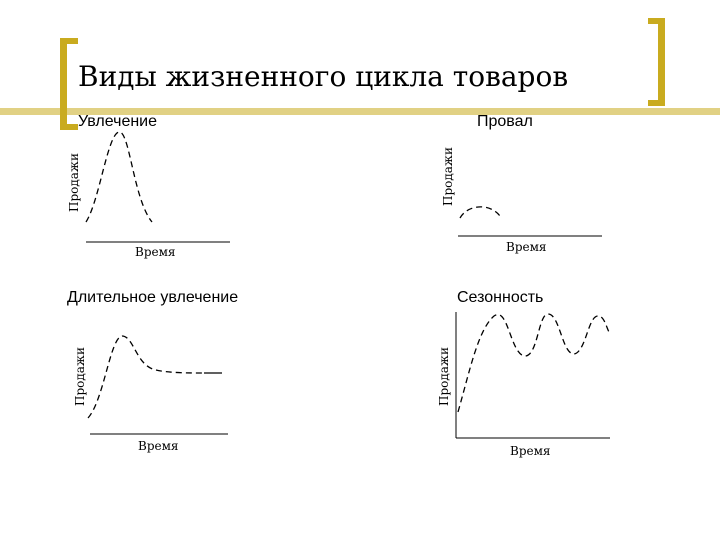 The image size is (720, 540). I want to click on long-fad-diagram: Время Продажи, so click(150, 394).